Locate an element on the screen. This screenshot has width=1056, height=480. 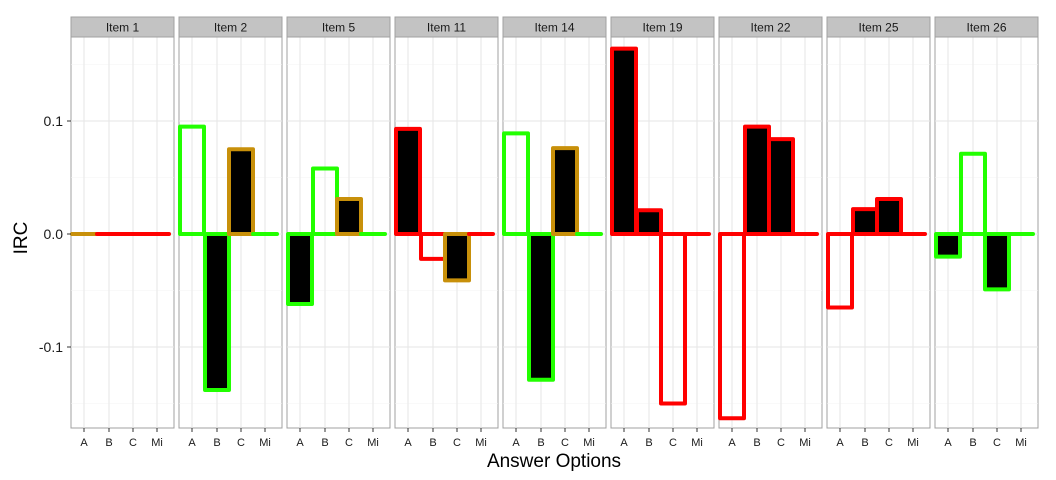
bar-item-5-a is located at coordinates (300, 269).